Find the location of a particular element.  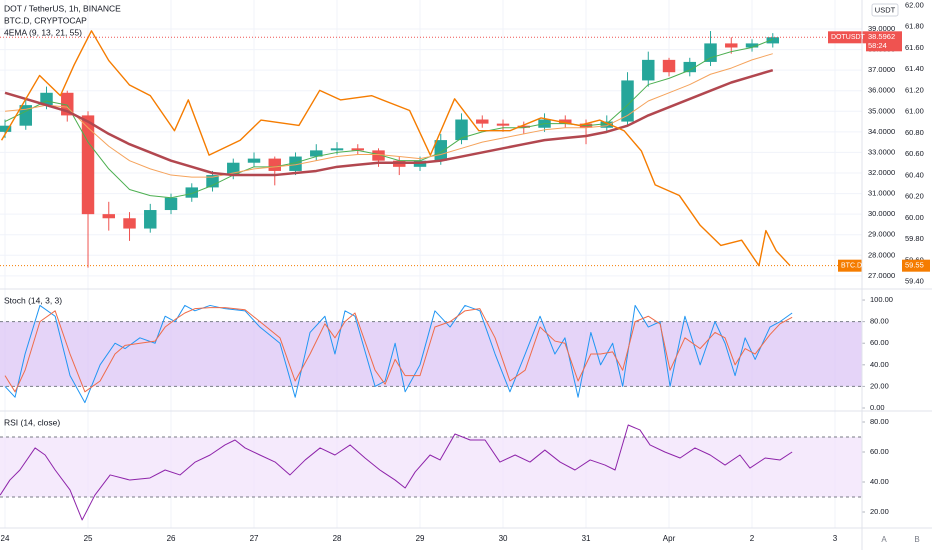

y2-tick-label: 61.00 is located at coordinates (914, 111).